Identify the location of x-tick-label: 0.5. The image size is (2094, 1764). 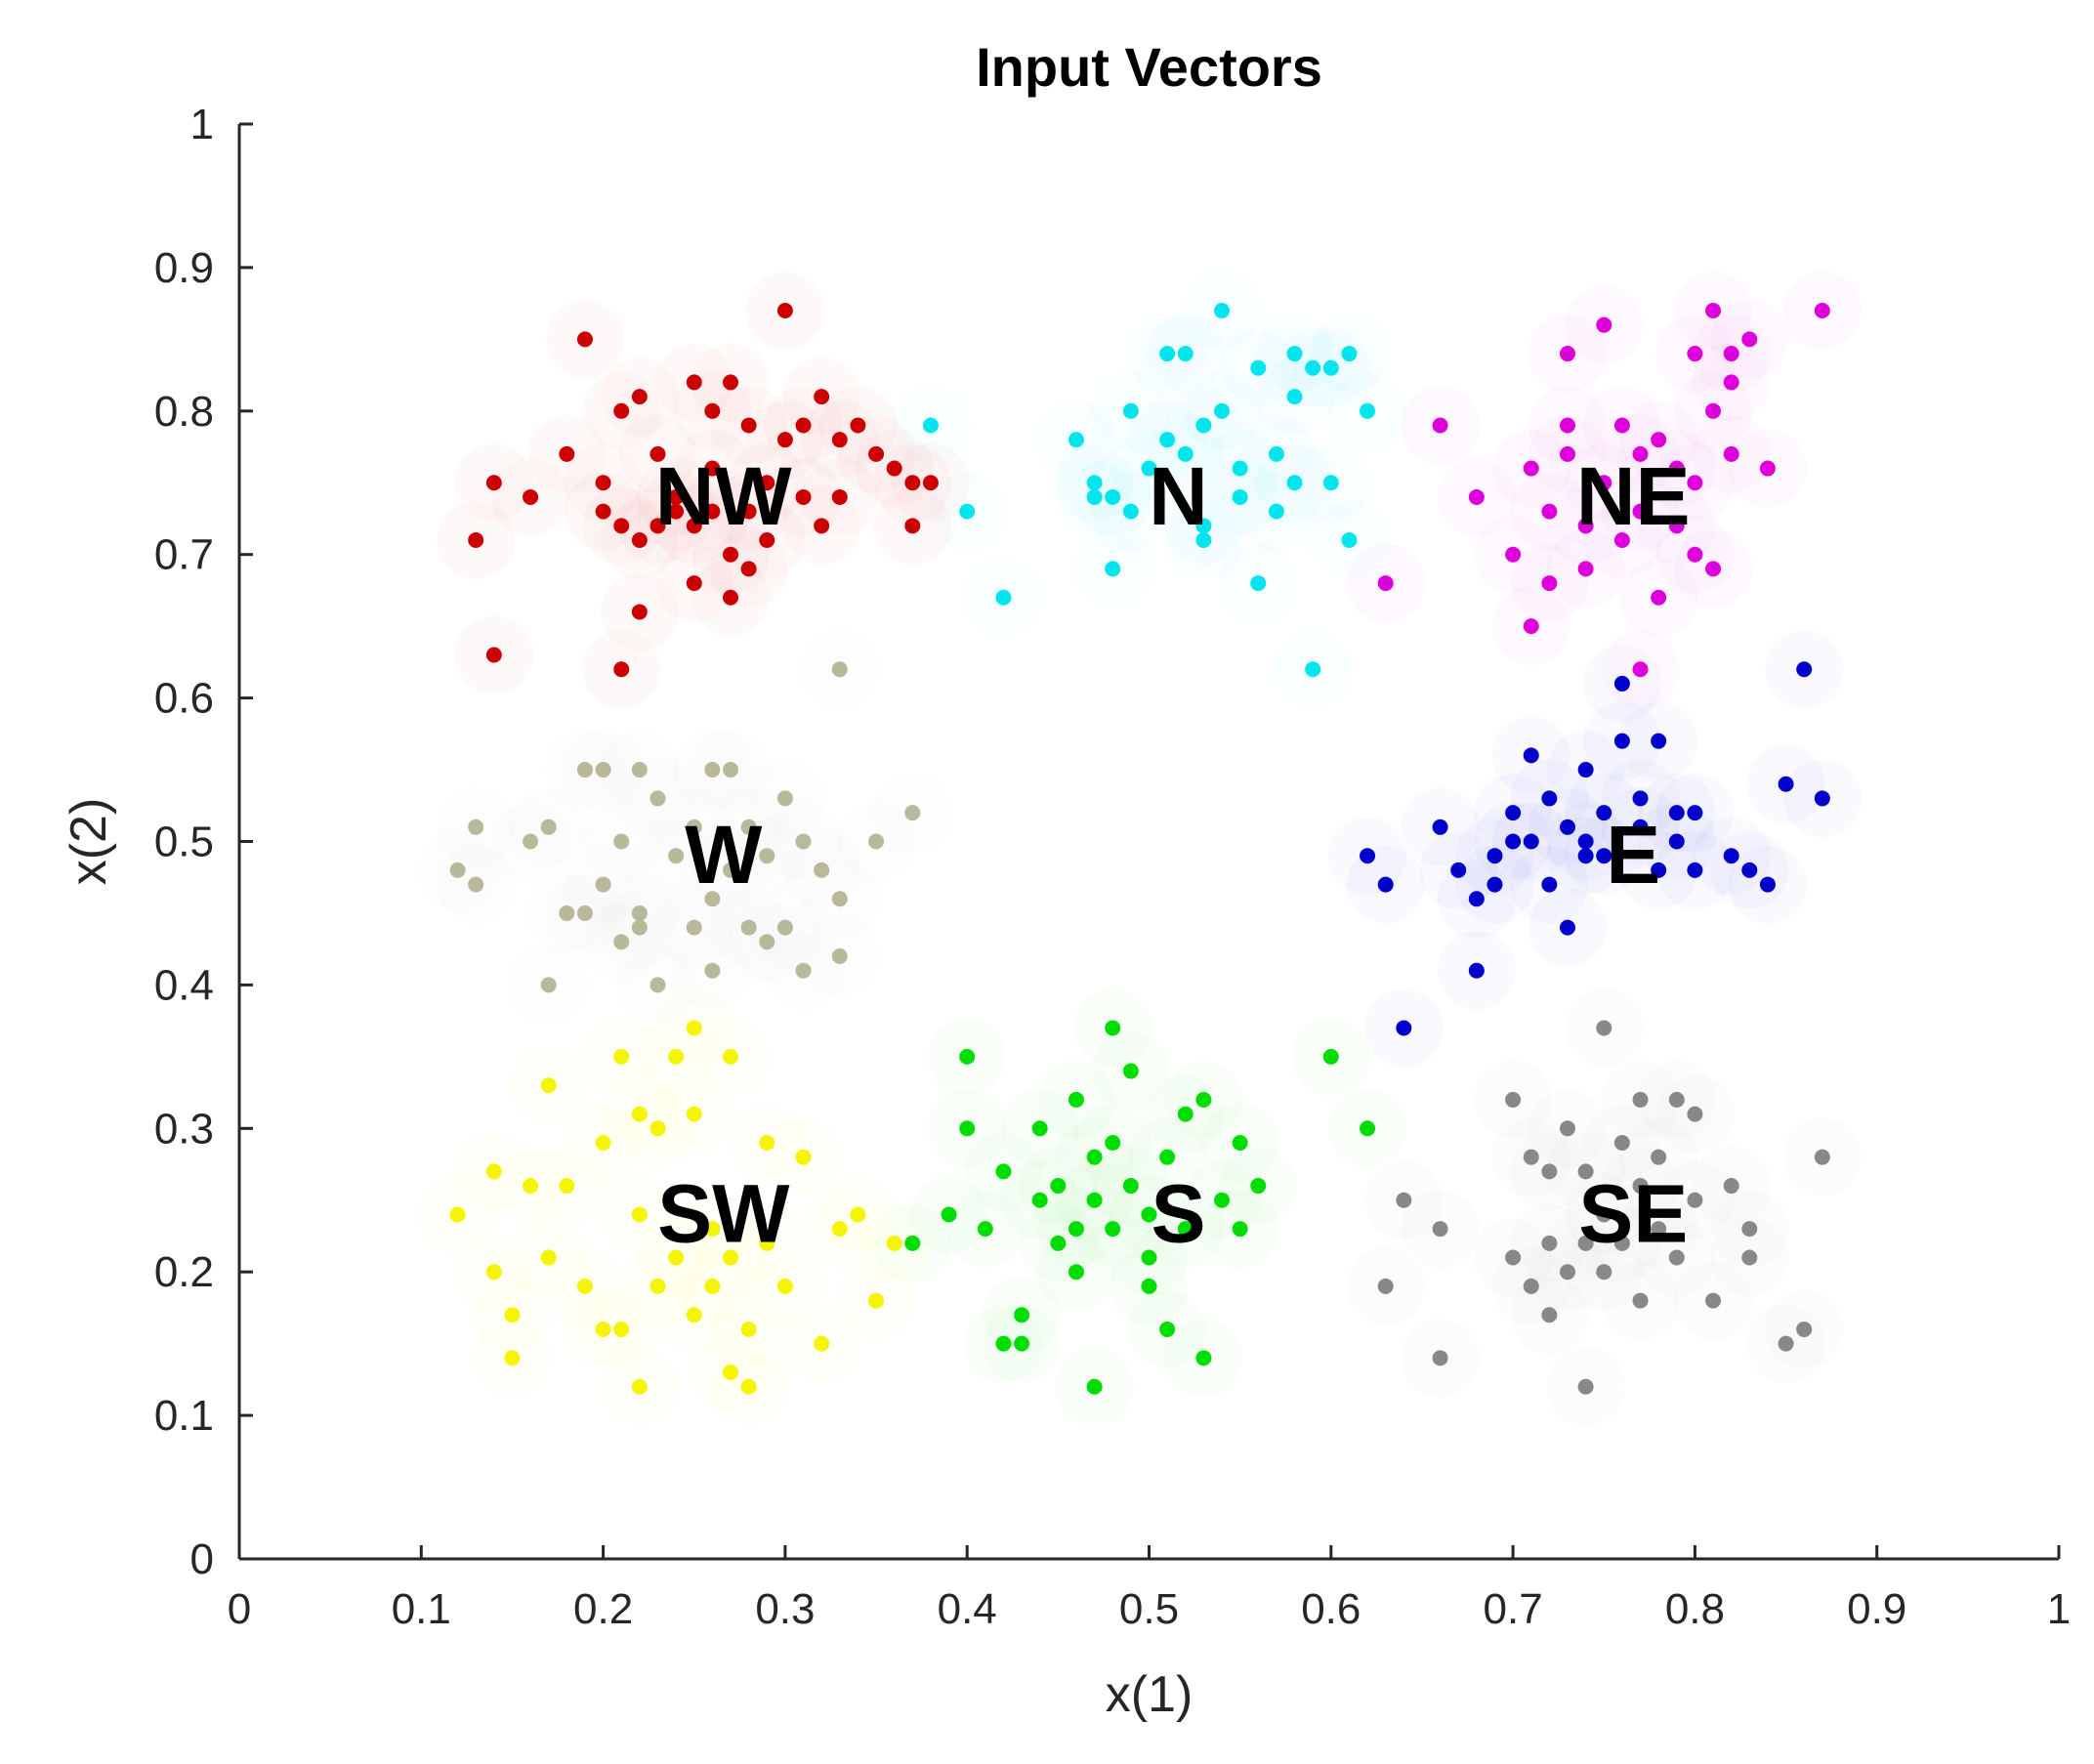
(1149, 1609).